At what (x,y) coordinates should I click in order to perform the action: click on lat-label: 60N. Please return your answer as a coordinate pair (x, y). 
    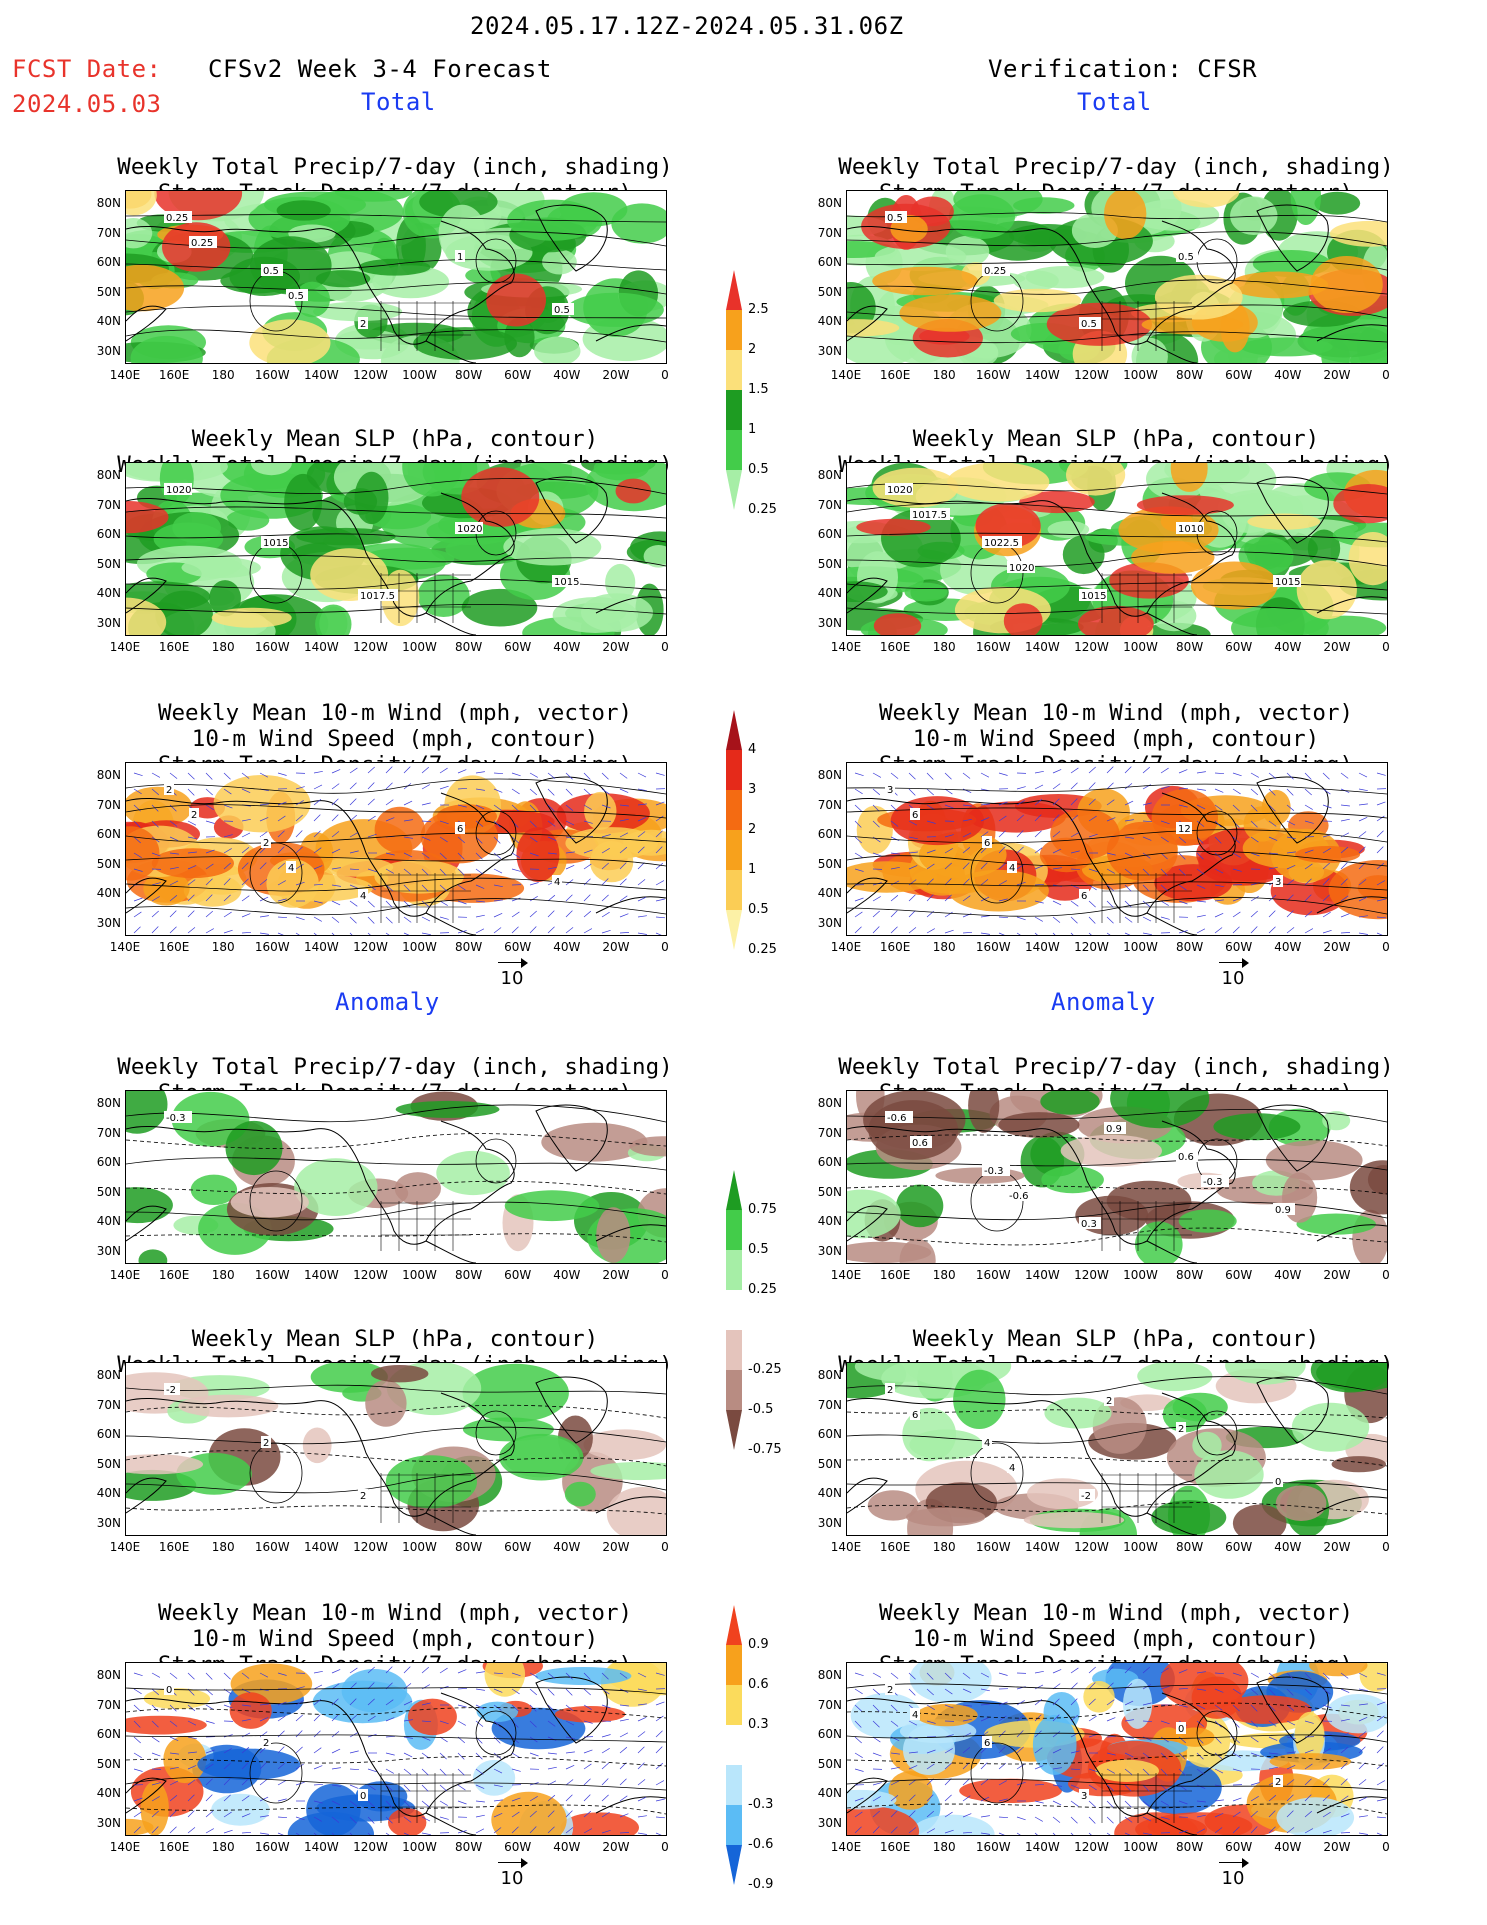
    Looking at the image, I should click on (829, 1162).